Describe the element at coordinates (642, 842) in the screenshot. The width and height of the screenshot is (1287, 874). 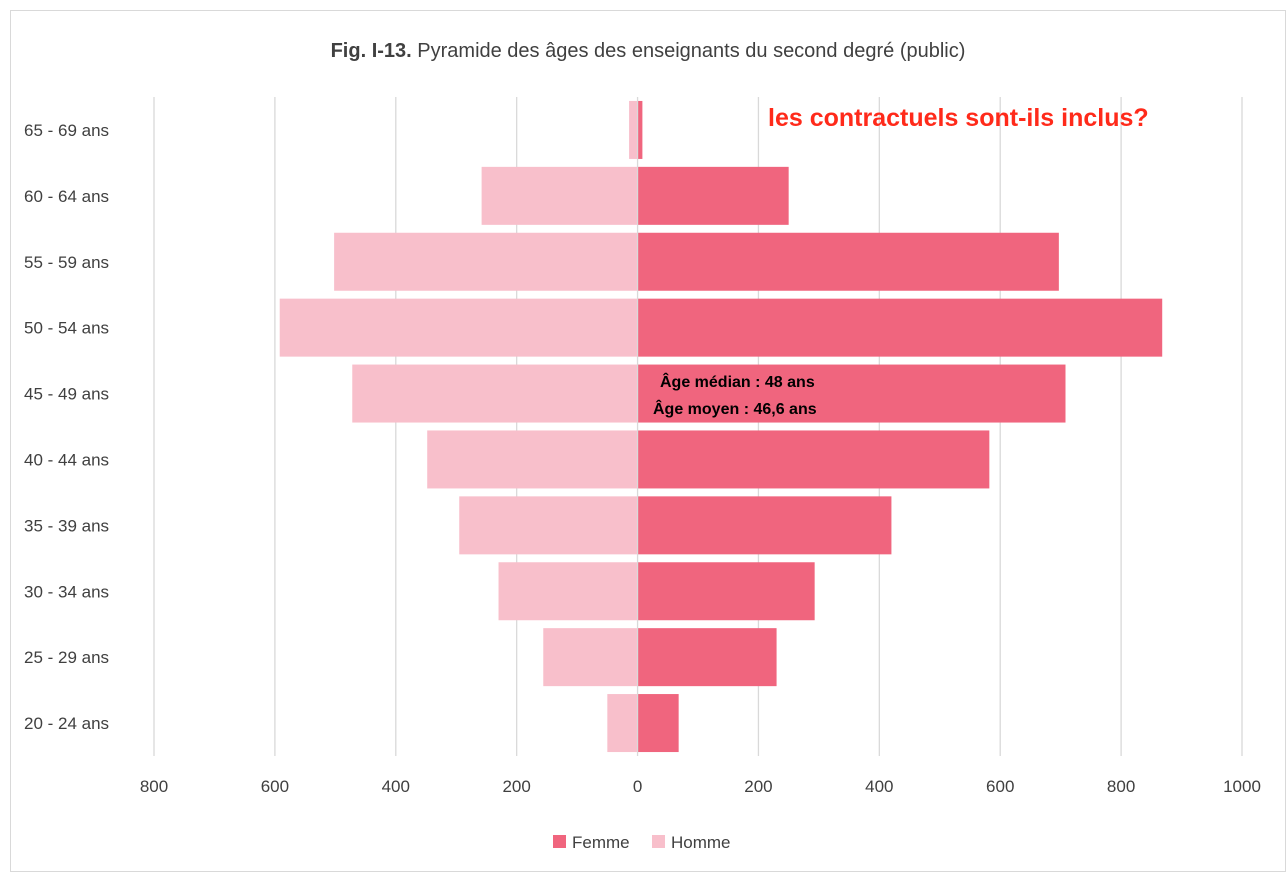
I see `legend: Femme Homme` at that location.